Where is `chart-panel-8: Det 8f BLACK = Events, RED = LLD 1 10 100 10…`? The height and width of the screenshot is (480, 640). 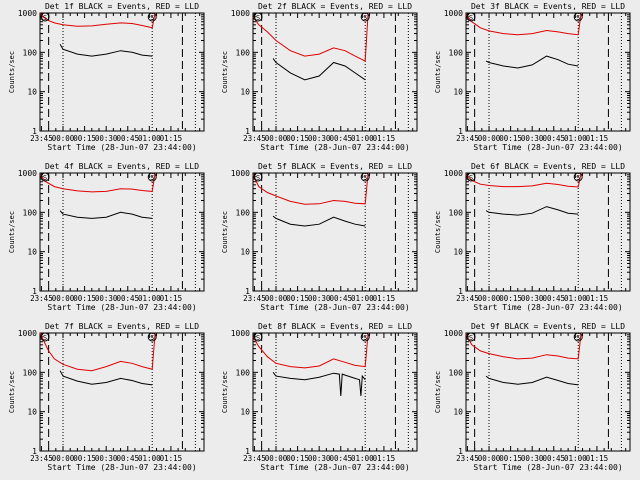
chart-panel-8: Det 8f BLACK = Events, RED = LLD 1 10 100 10… is located at coordinates (319, 397).